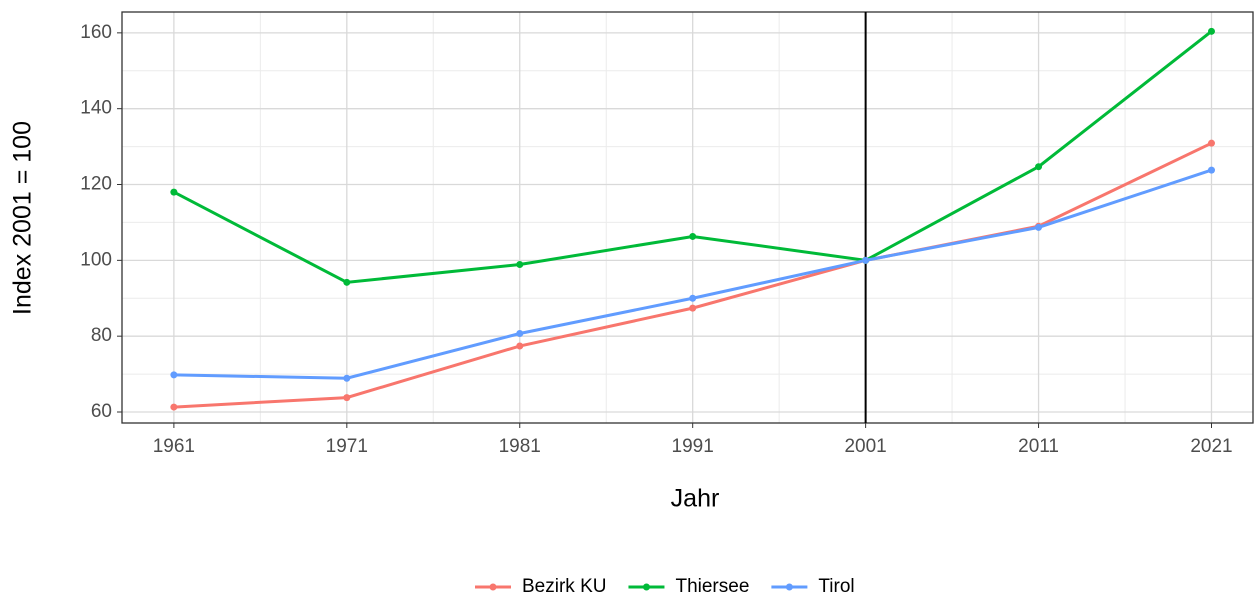  What do you see at coordinates (693, 446) in the screenshot?
I see `x-tick-label: 1991` at bounding box center [693, 446].